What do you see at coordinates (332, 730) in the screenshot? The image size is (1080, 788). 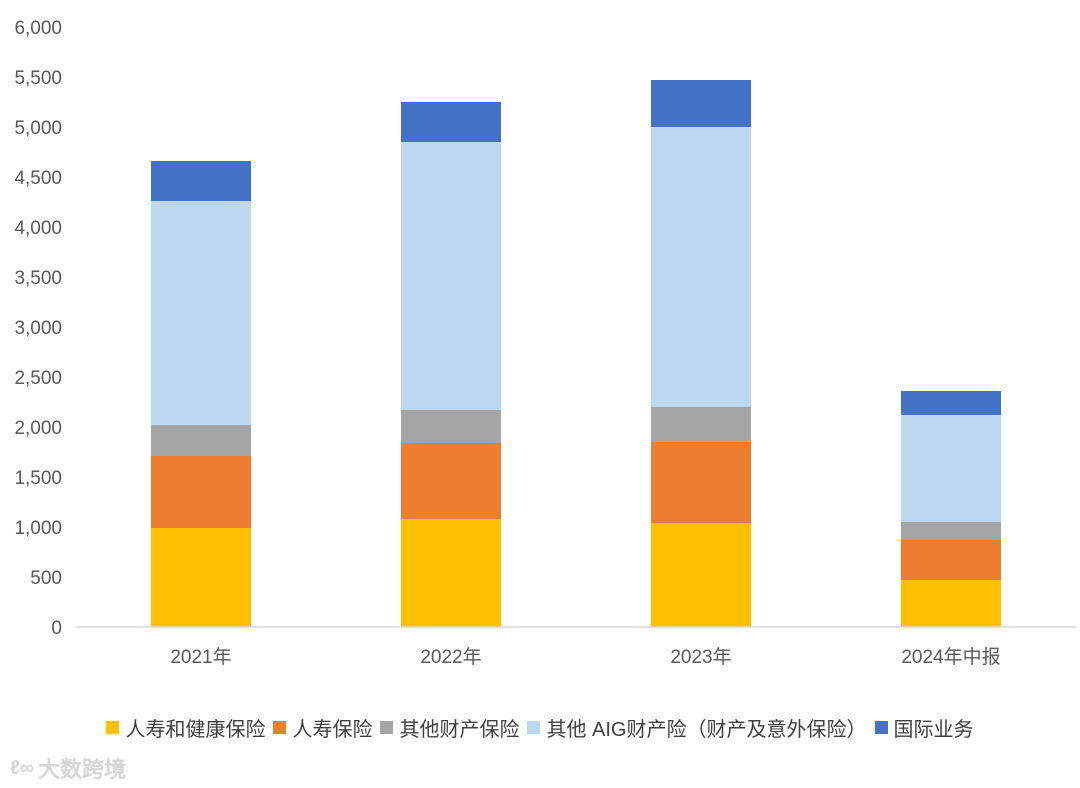 I see `legend-label: 人寿保险` at bounding box center [332, 730].